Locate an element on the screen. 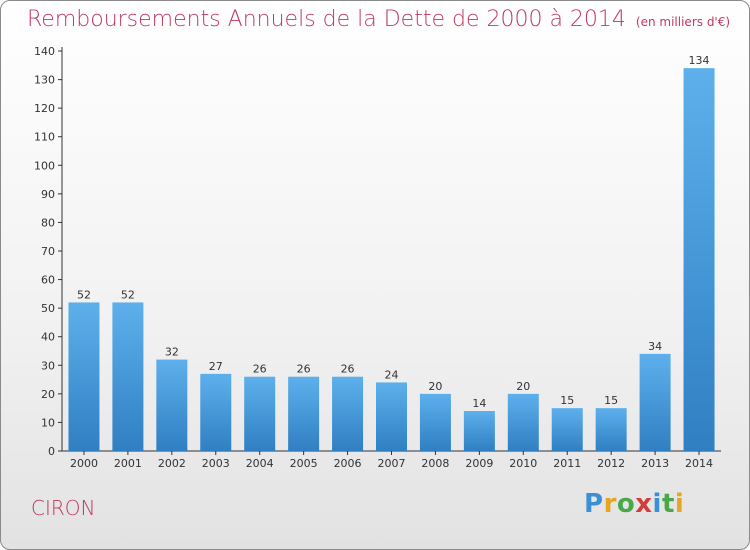  y-tick-label: 130 is located at coordinates (44, 80).